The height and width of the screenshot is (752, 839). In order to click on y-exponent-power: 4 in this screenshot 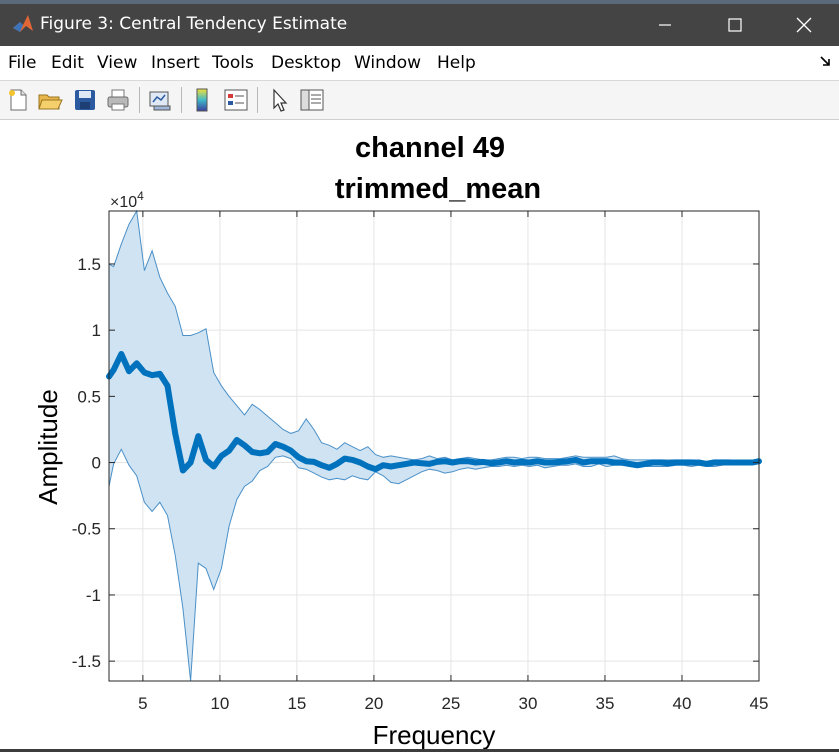, I will do `click(140, 196)`.